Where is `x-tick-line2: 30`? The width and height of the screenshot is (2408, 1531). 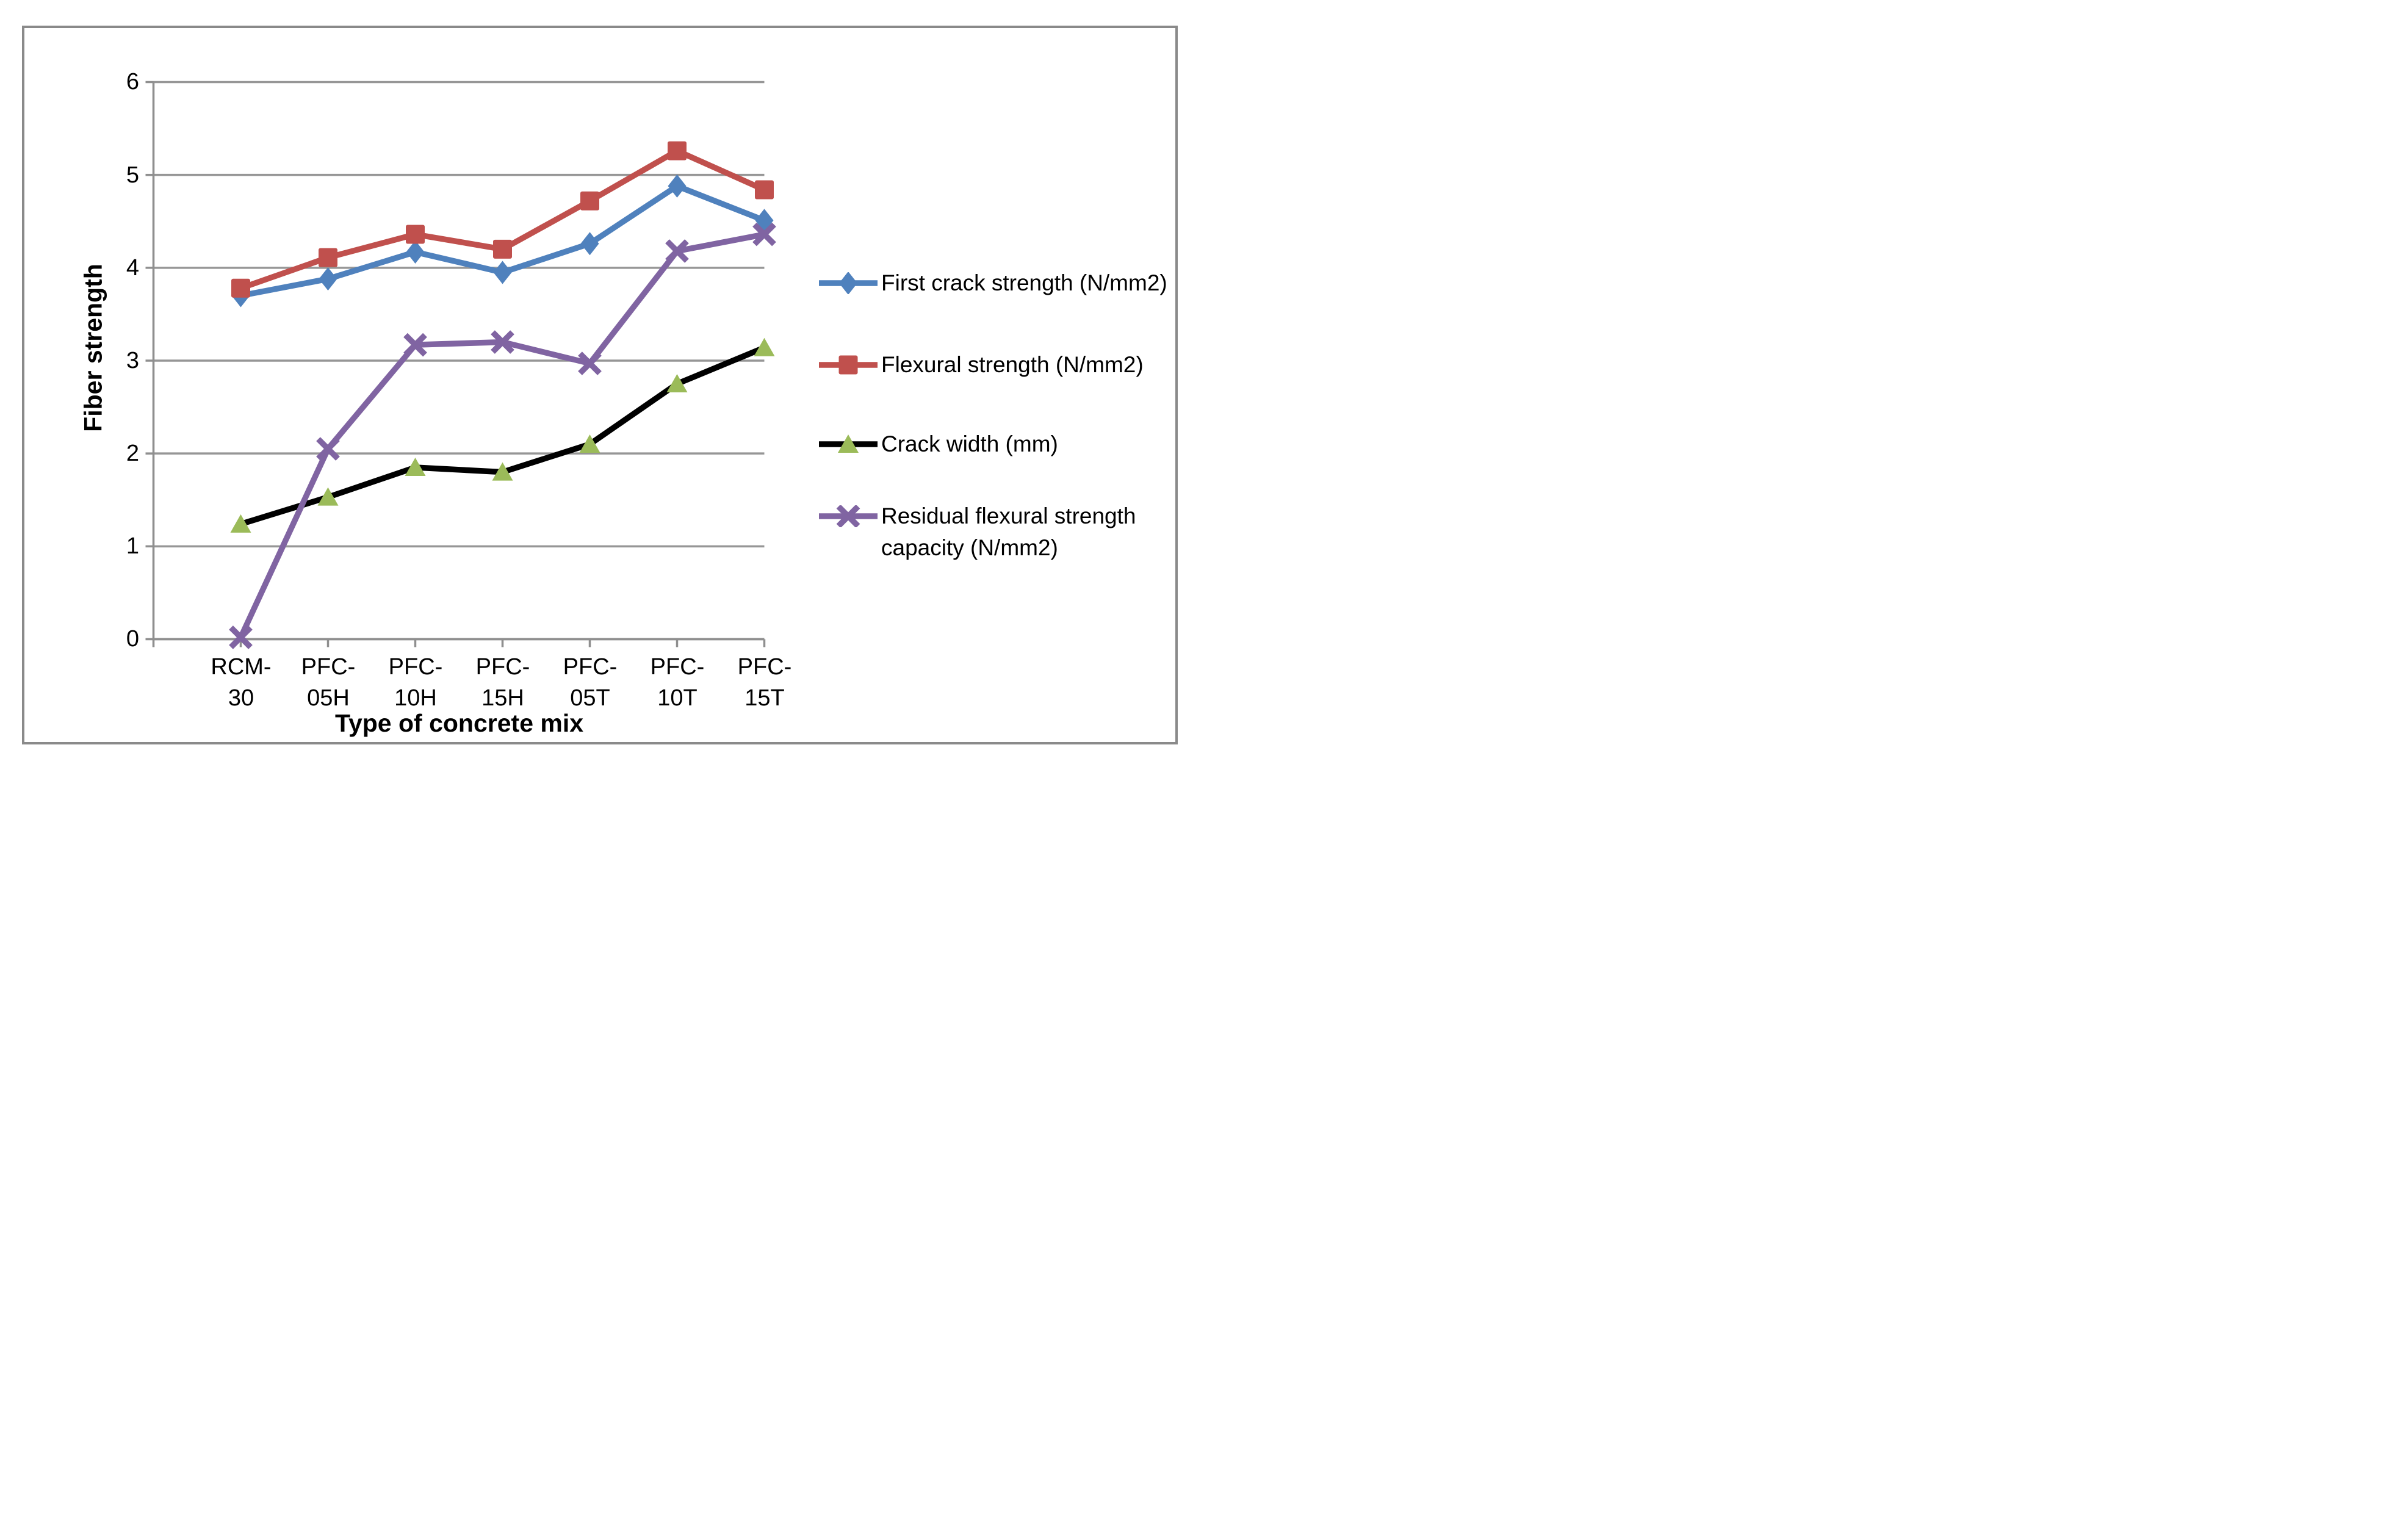
x-tick-line2: 30 is located at coordinates (241, 698).